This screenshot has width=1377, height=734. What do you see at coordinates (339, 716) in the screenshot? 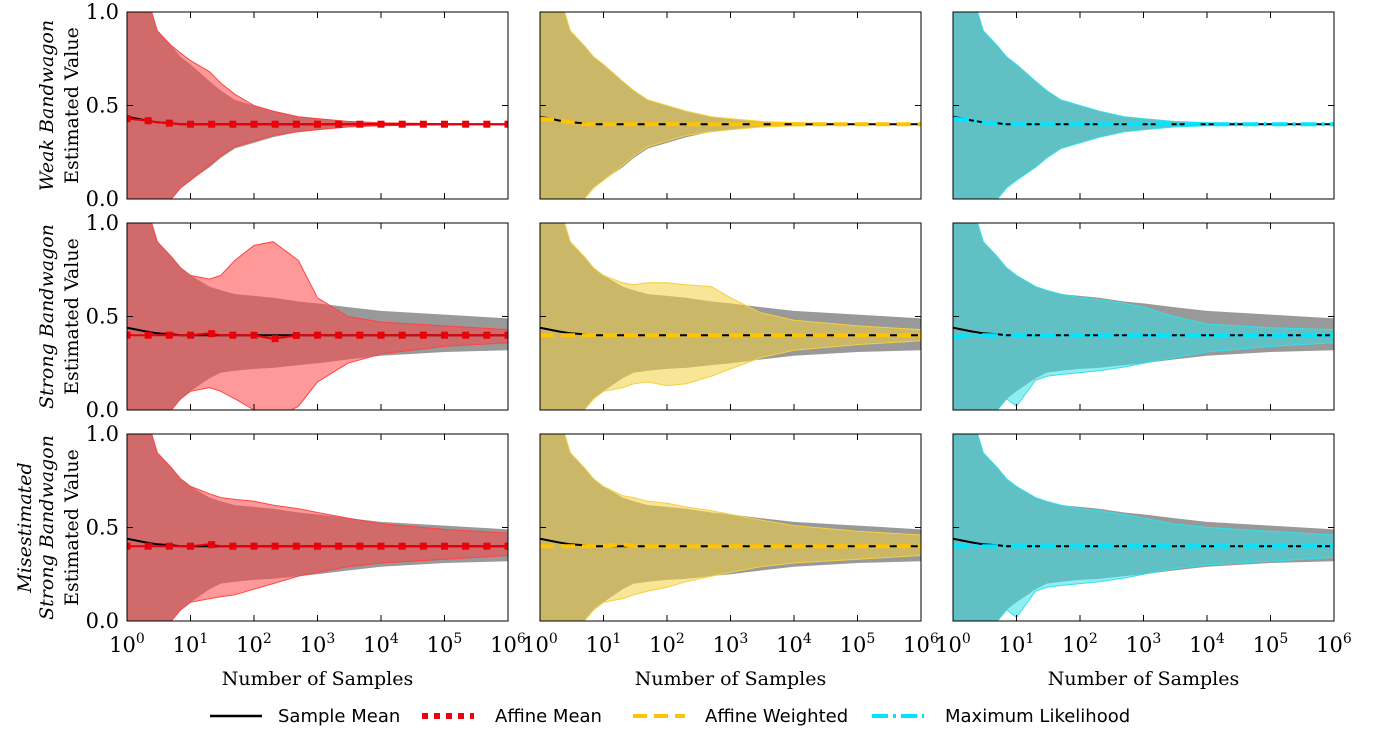
I see `legend-label: Sample Mean` at bounding box center [339, 716].